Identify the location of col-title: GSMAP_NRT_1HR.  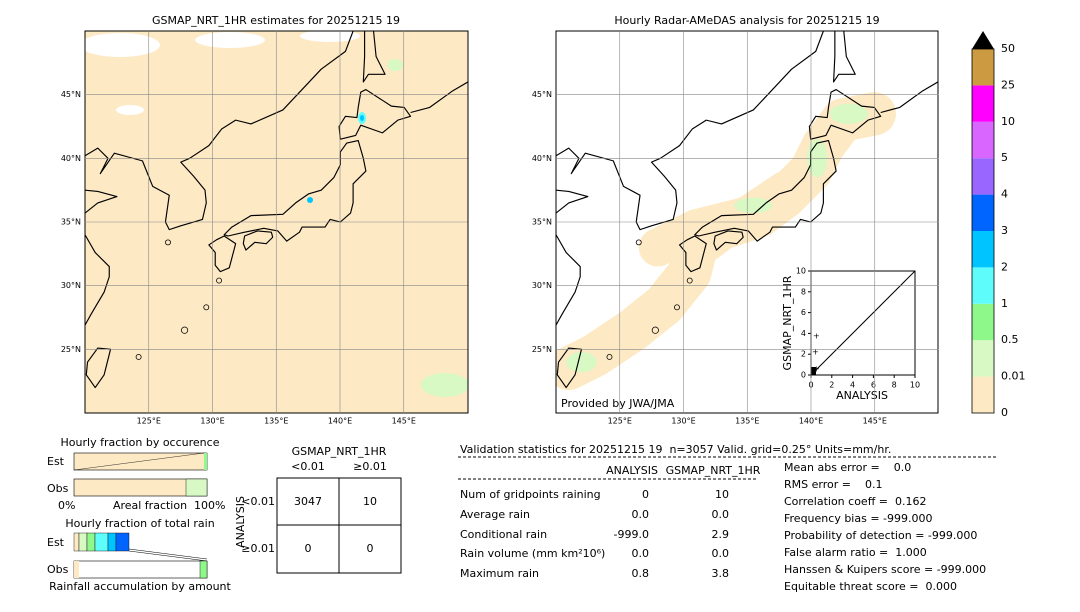
(339, 451).